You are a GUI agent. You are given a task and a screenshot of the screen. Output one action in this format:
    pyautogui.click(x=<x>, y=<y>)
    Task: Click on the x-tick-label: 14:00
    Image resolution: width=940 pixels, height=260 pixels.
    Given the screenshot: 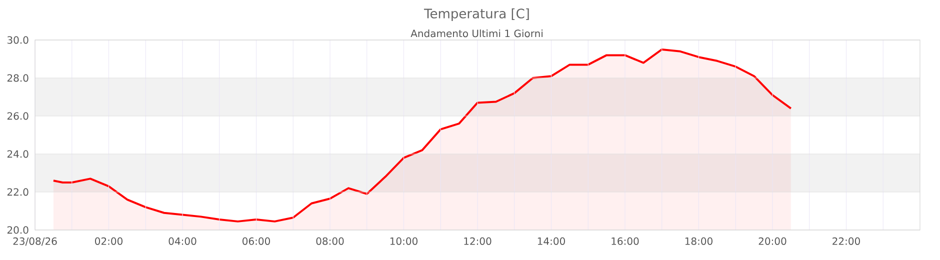 What is the action you would take?
    pyautogui.click(x=551, y=241)
    